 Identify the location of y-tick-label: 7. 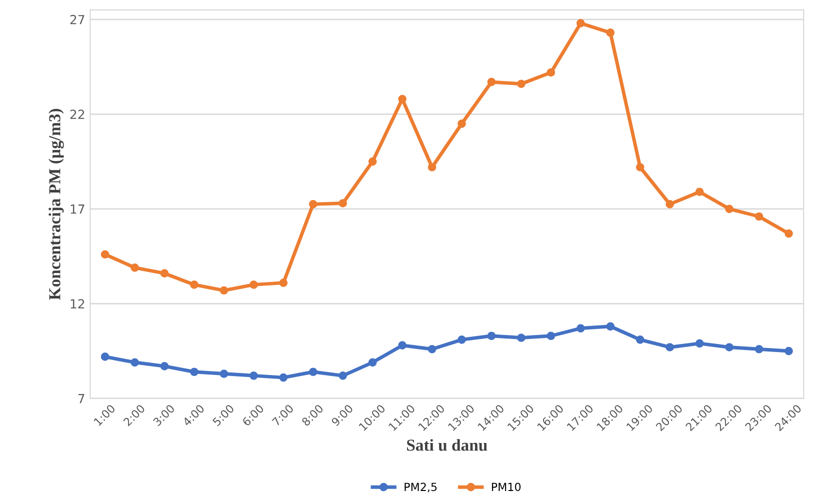
(81, 399).